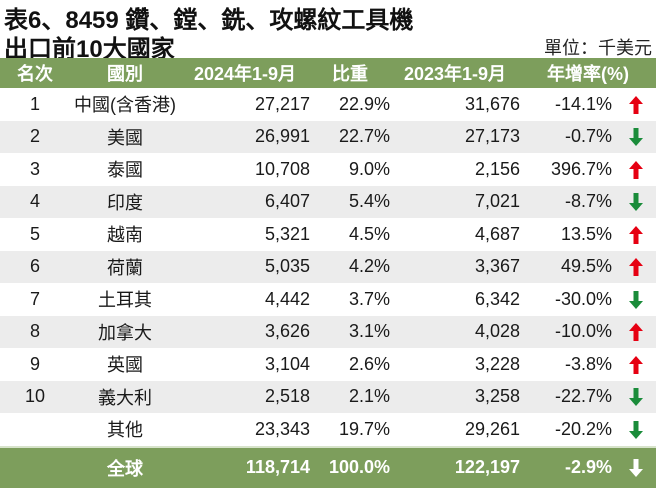 The width and height of the screenshot is (656, 488). I want to click on share-cell: 5.4%, so click(350, 201).